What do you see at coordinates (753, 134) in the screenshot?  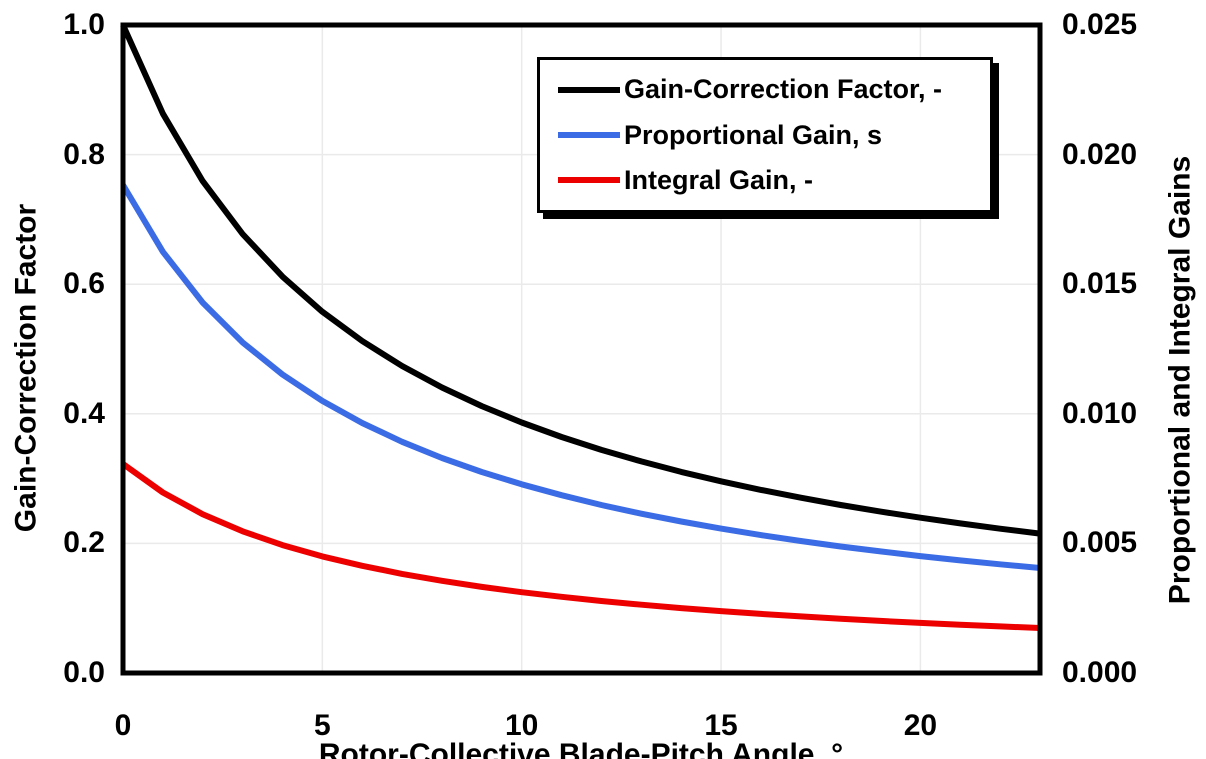 I see `legend-label: Proportional Gain, s` at bounding box center [753, 134].